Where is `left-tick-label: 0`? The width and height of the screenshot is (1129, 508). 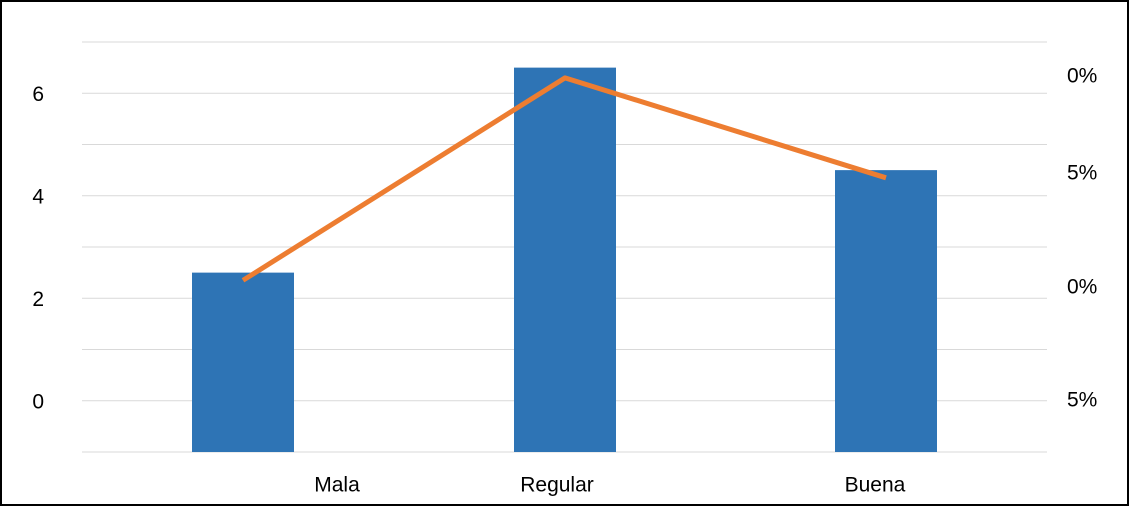
left-tick-label: 0 is located at coordinates (38, 401).